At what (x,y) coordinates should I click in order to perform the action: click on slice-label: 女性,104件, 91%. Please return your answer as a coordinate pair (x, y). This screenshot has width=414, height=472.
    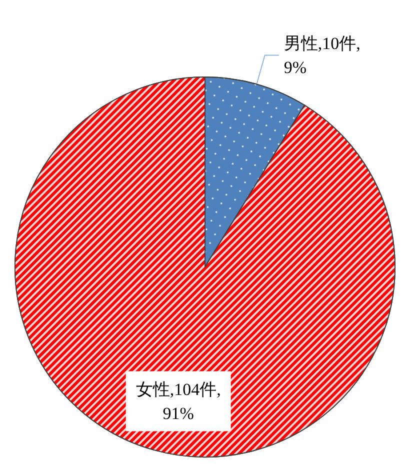
    Looking at the image, I should click on (178, 401).